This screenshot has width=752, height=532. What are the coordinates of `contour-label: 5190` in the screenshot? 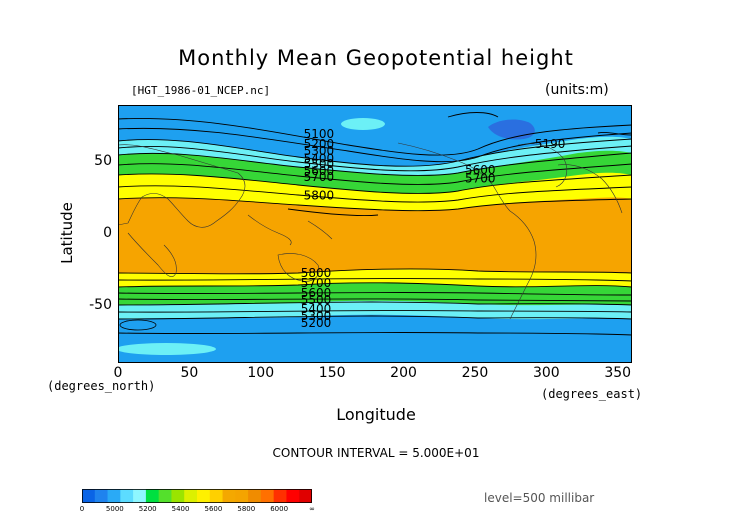 It's located at (550, 144).